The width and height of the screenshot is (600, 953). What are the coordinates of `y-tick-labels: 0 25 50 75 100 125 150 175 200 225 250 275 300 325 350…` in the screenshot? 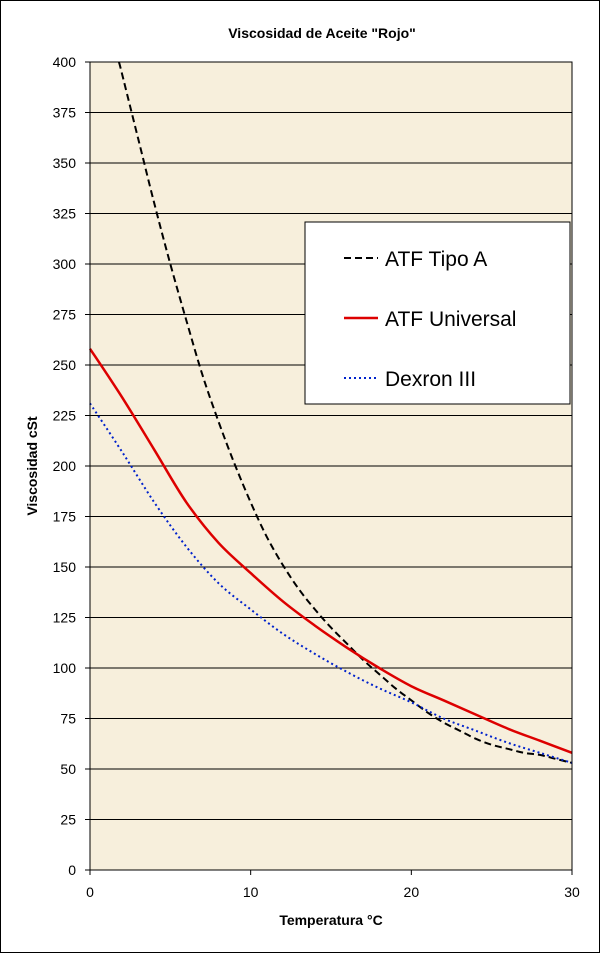 It's located at (65, 466).